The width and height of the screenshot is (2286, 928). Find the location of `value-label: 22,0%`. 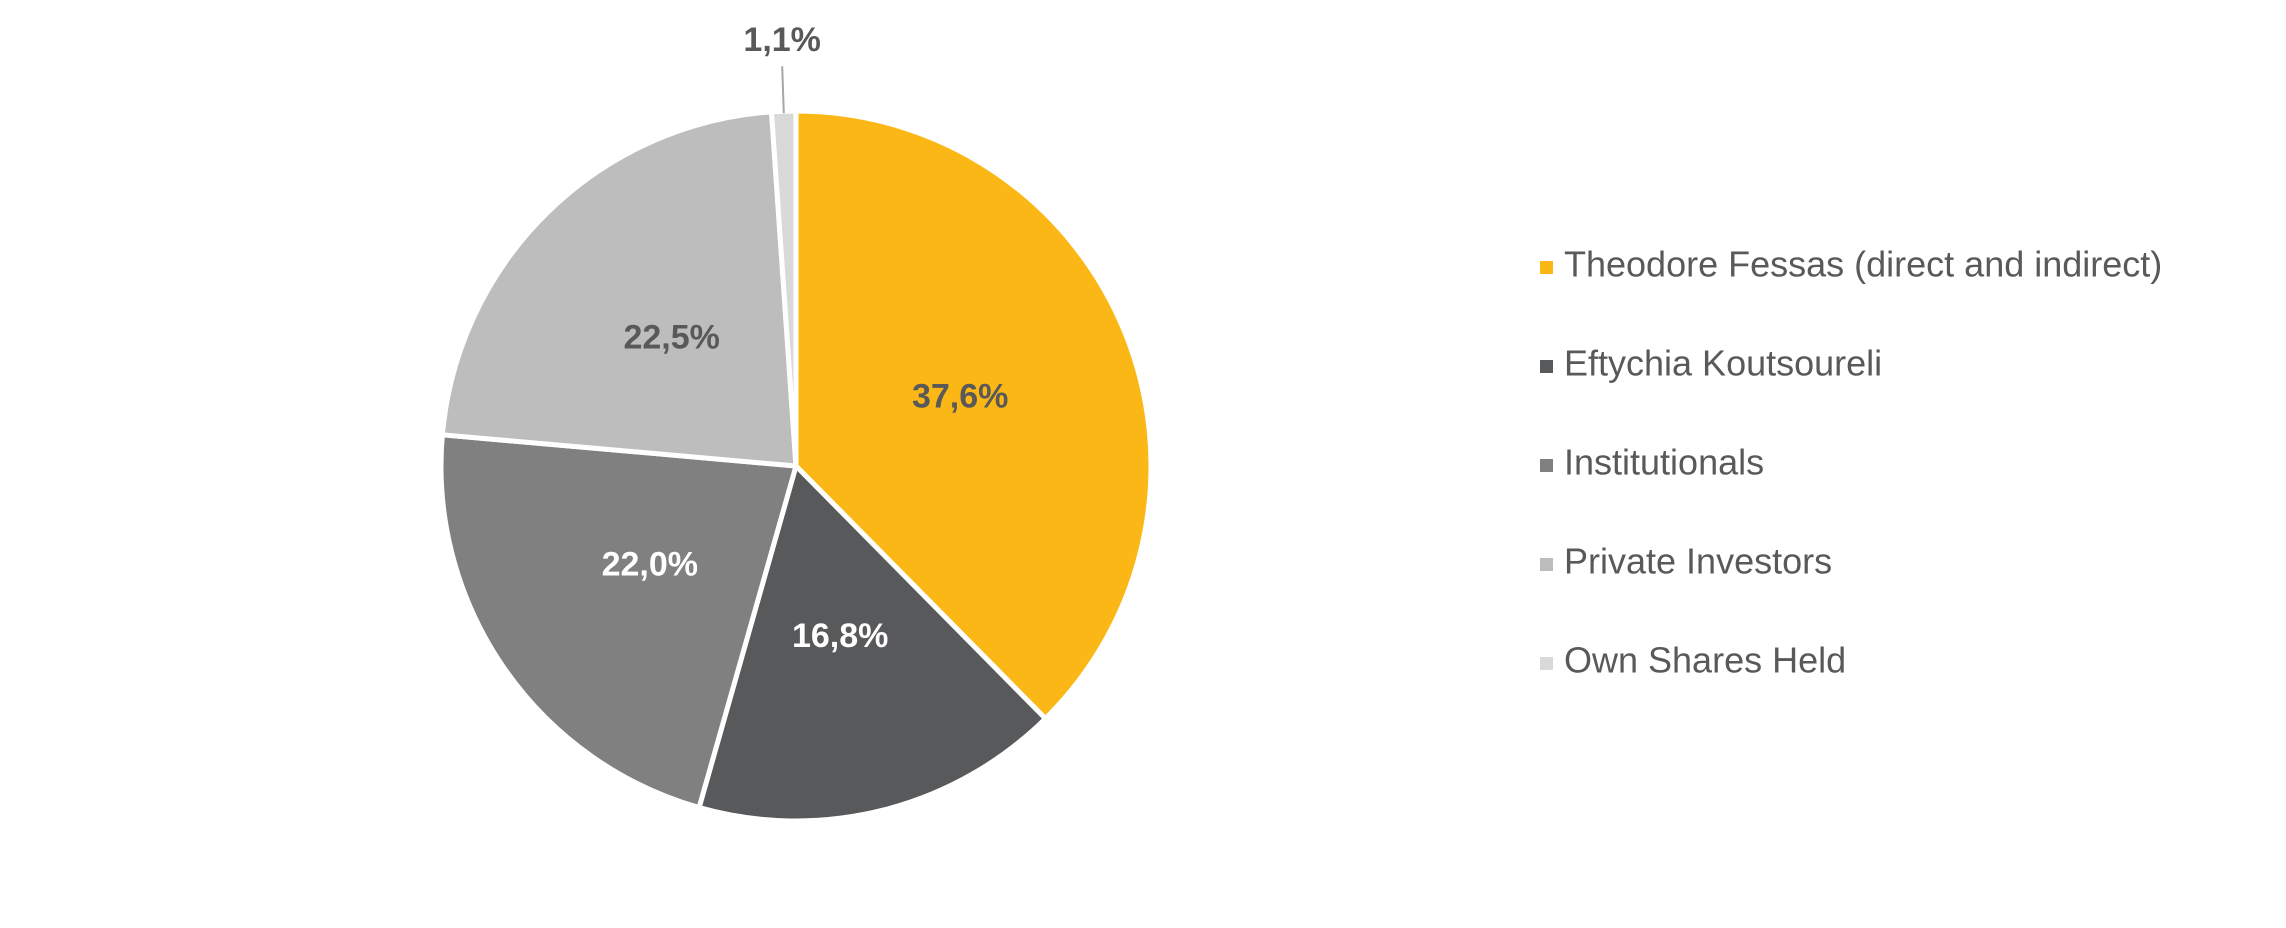

value-label: 22,0% is located at coordinates (650, 565).